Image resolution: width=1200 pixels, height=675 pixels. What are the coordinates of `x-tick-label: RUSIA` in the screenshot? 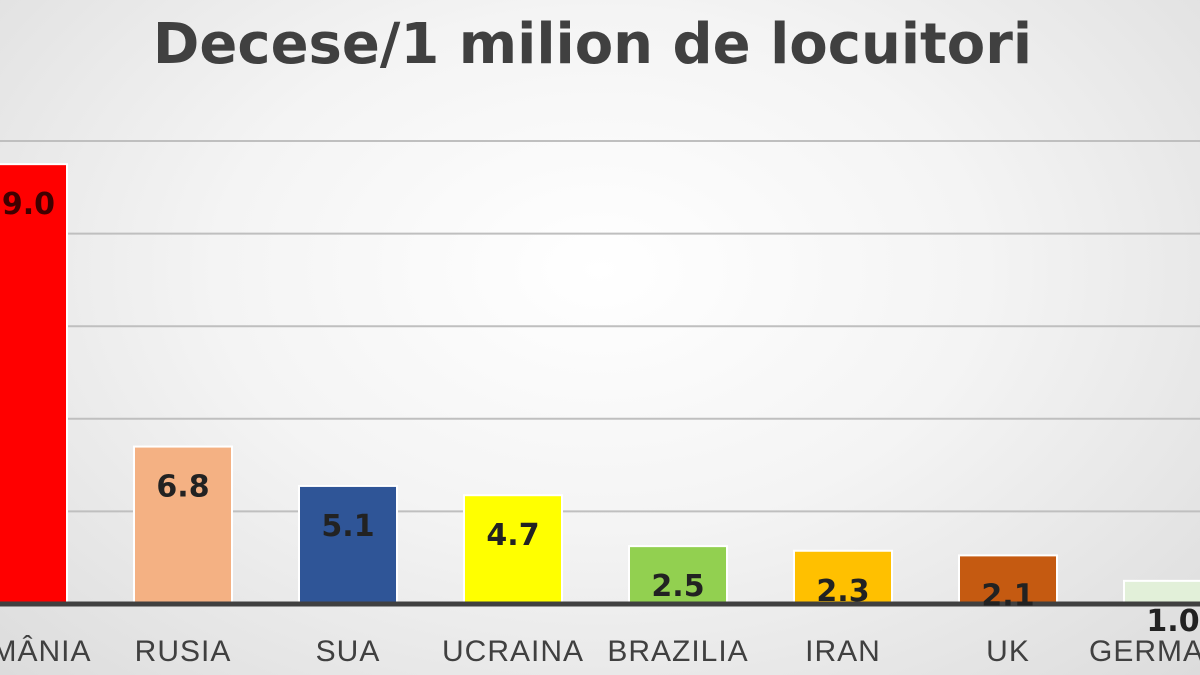 It's located at (183, 651).